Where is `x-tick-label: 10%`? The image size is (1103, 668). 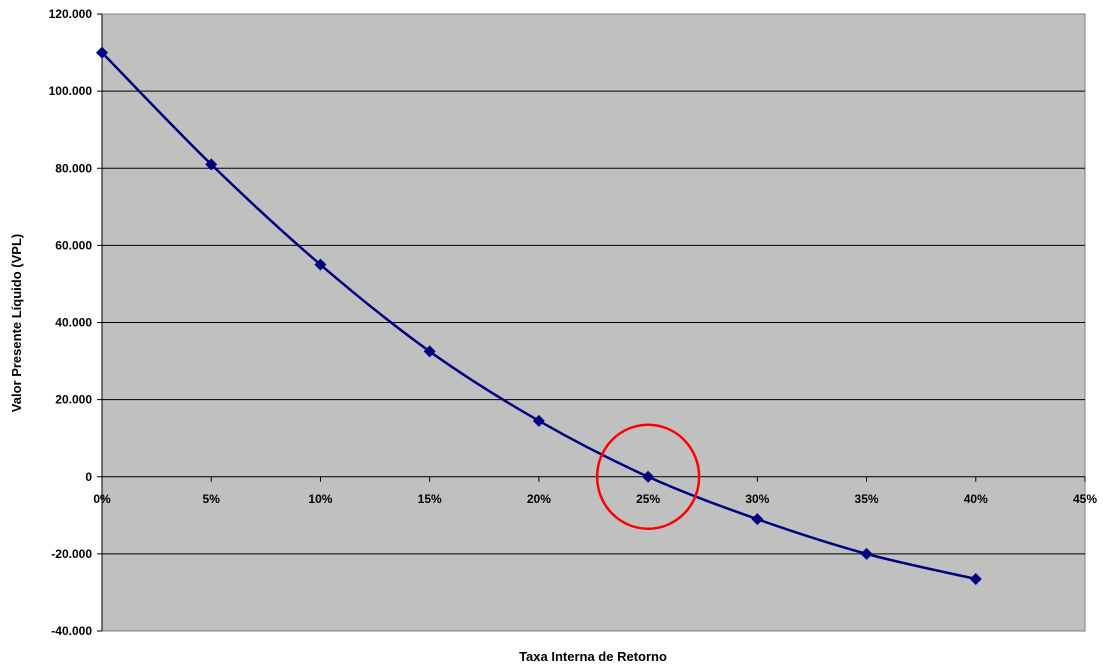 x-tick-label: 10% is located at coordinates (320, 499).